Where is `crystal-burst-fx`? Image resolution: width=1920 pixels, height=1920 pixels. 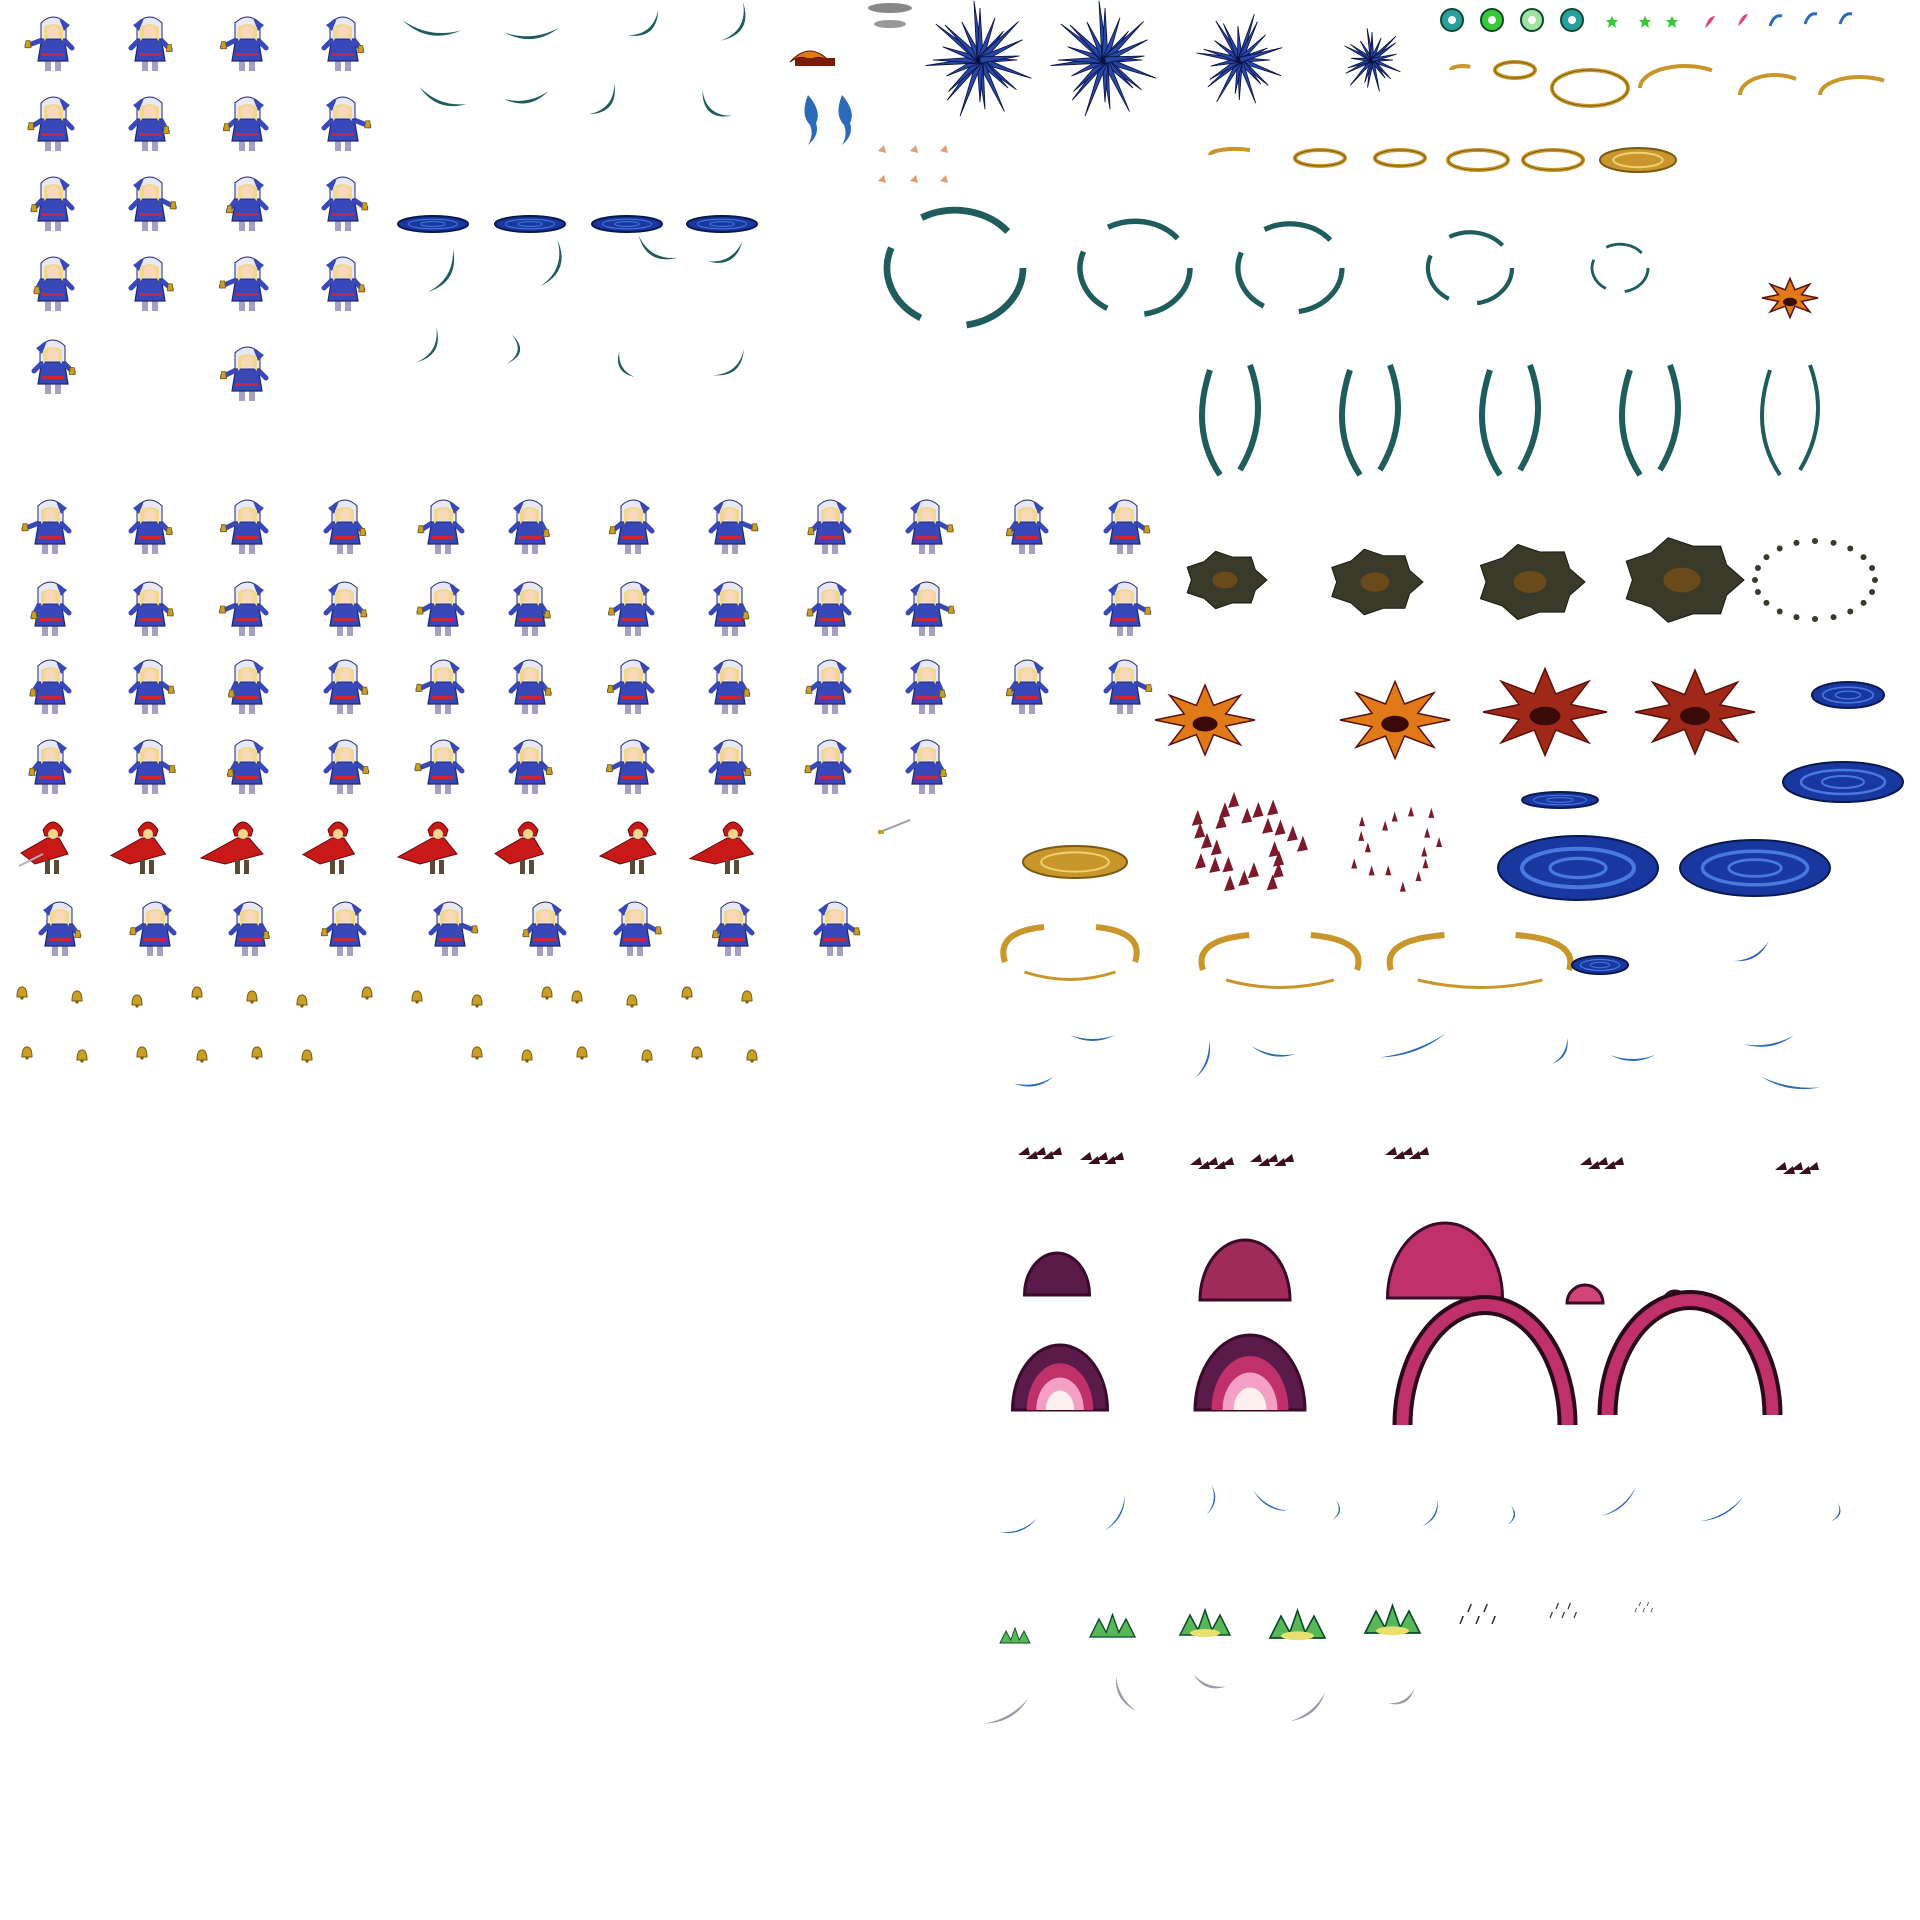
crystal-burst-fx is located at coordinates (978, 58).